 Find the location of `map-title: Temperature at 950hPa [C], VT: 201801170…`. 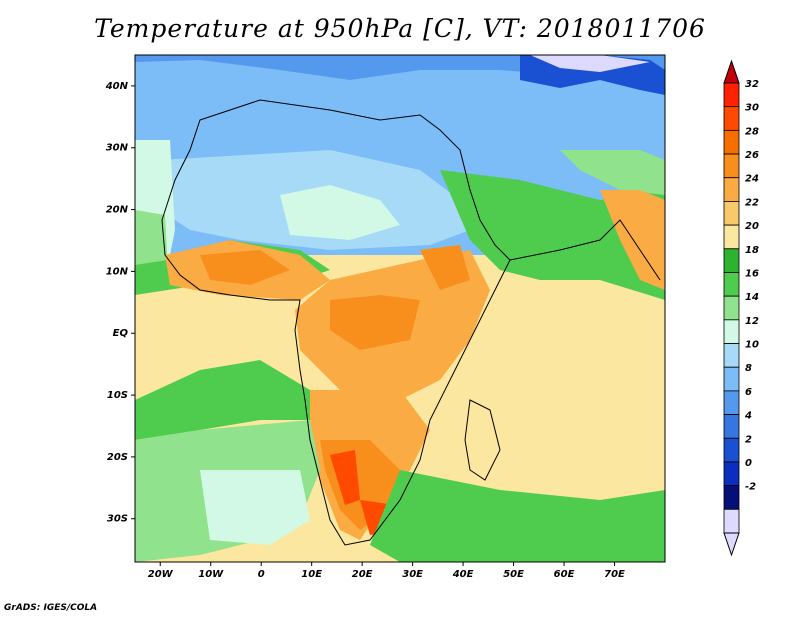

map-title: Temperature at 950hPa [C], VT: 201801170… is located at coordinates (400, 28).